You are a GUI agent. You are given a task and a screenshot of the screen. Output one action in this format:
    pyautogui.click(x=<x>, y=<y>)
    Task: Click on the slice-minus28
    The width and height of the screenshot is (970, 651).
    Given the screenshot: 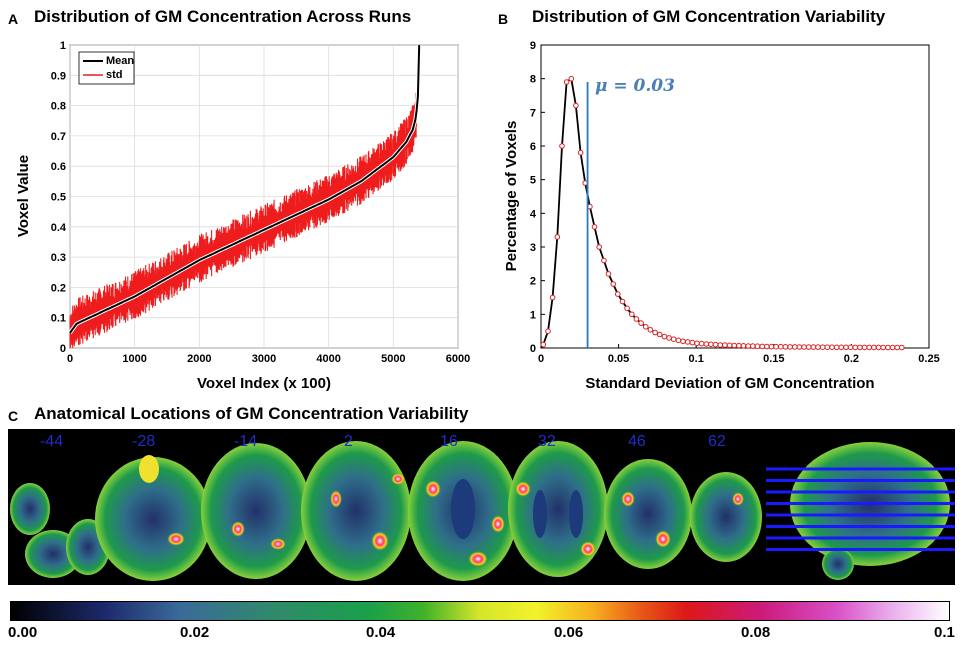 What is the action you would take?
    pyautogui.click(x=153, y=518)
    